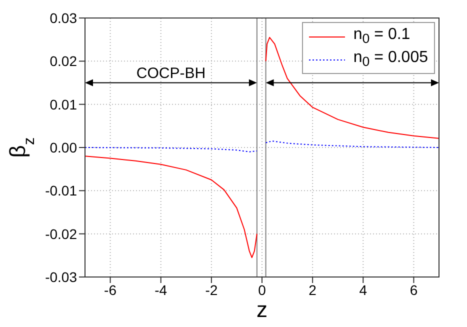 The image size is (467, 327). Describe the element at coordinates (262, 290) in the screenshot. I see `x-tick-label: 0` at that location.